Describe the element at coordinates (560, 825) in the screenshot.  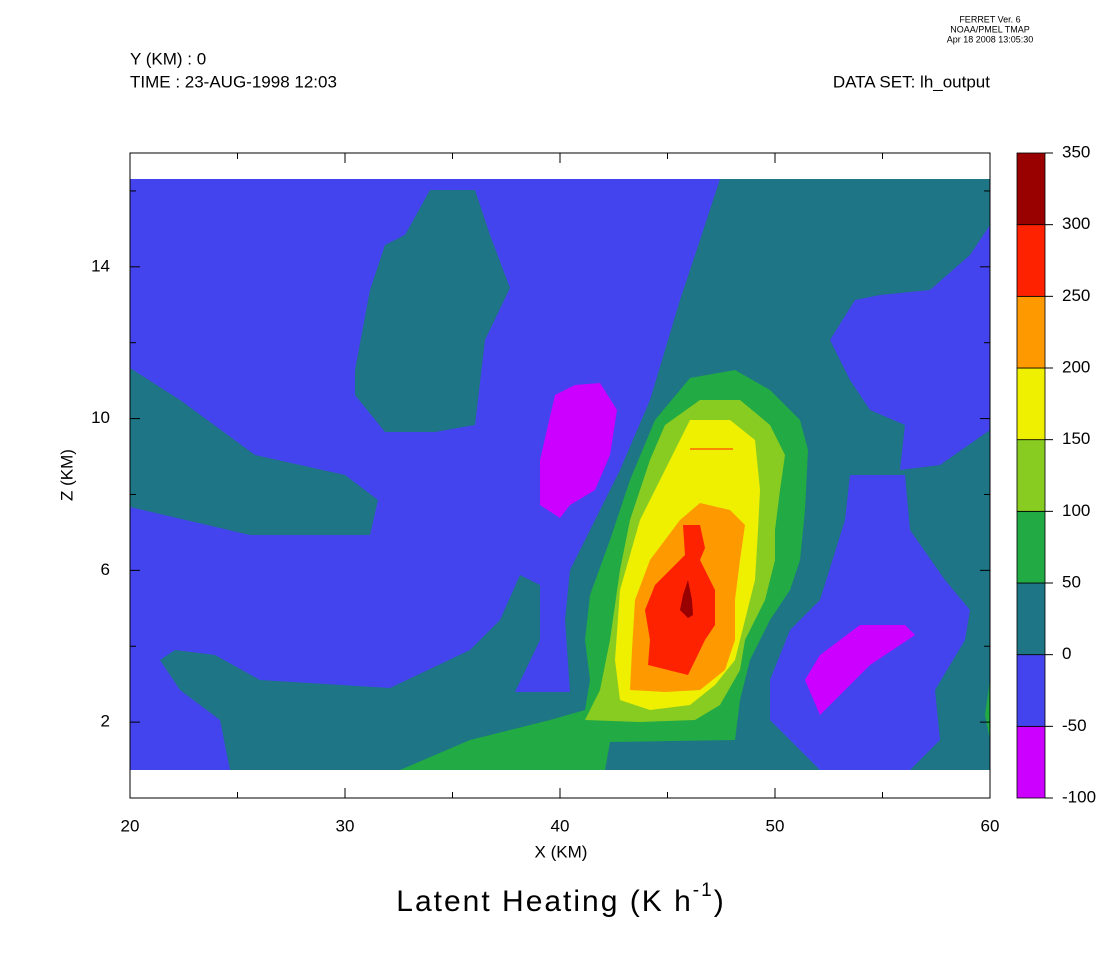
I see `x-tick-label: 40` at that location.